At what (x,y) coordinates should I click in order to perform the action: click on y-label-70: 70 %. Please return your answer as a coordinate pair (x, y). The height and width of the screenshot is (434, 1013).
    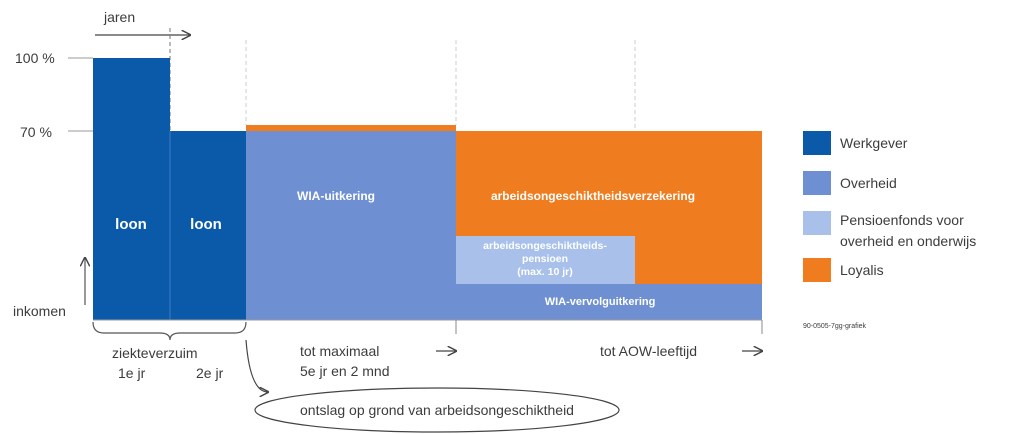
    Looking at the image, I should click on (36, 132).